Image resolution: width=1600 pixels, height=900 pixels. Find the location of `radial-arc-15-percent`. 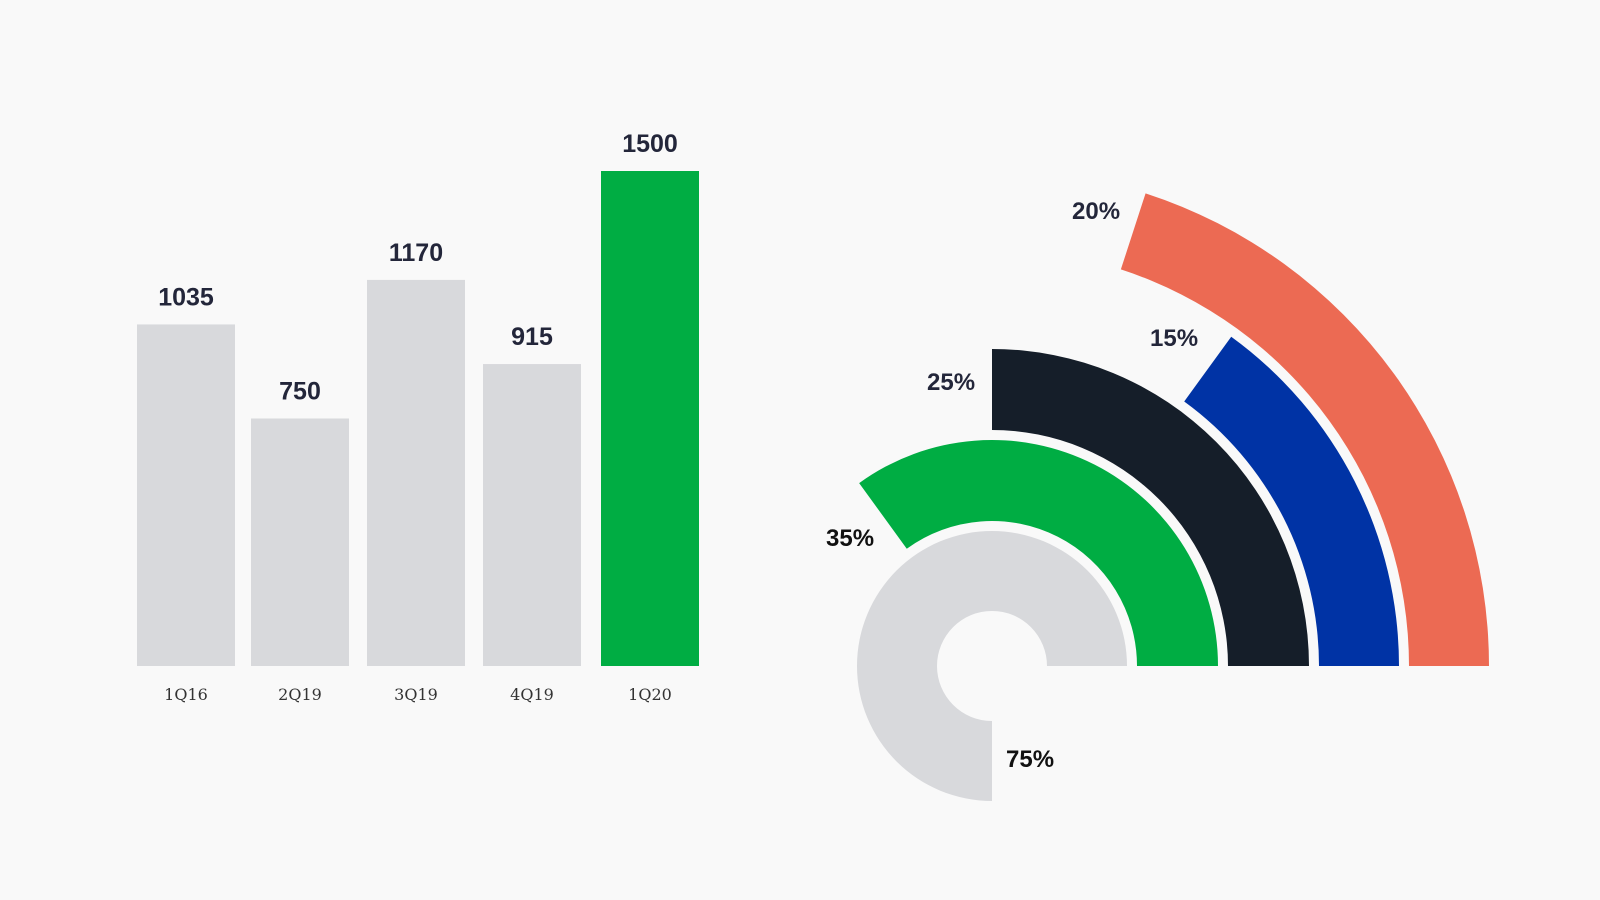

radial-arc-15-percent is located at coordinates (1291, 501).